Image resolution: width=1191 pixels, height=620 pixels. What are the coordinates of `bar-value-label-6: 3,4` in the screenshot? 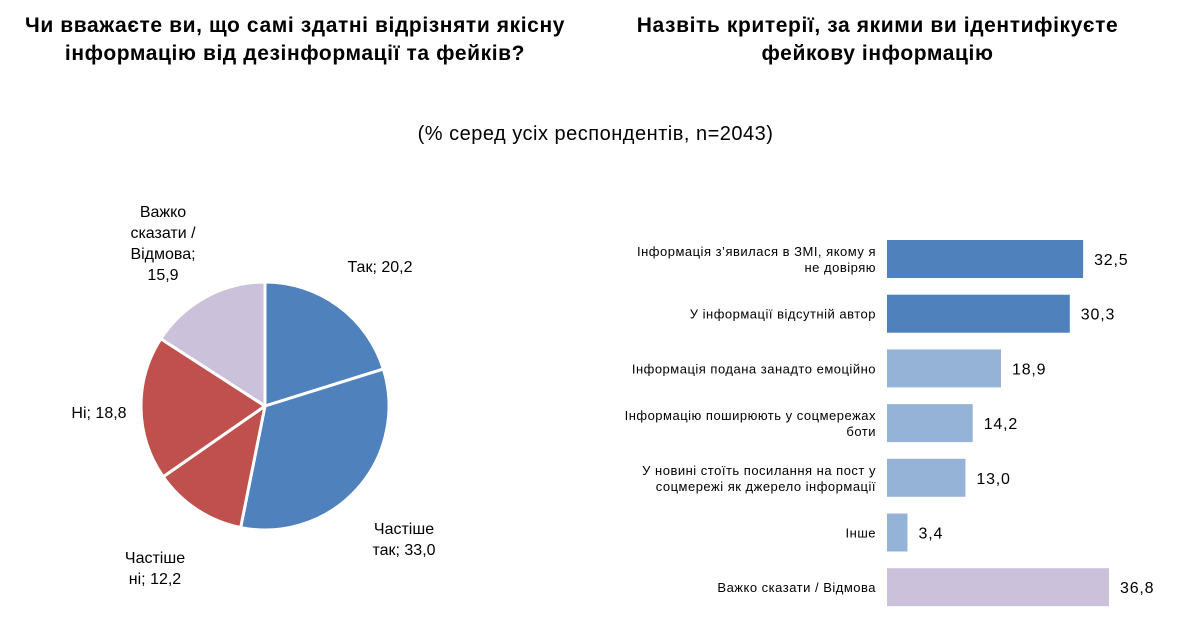 It's located at (931, 534).